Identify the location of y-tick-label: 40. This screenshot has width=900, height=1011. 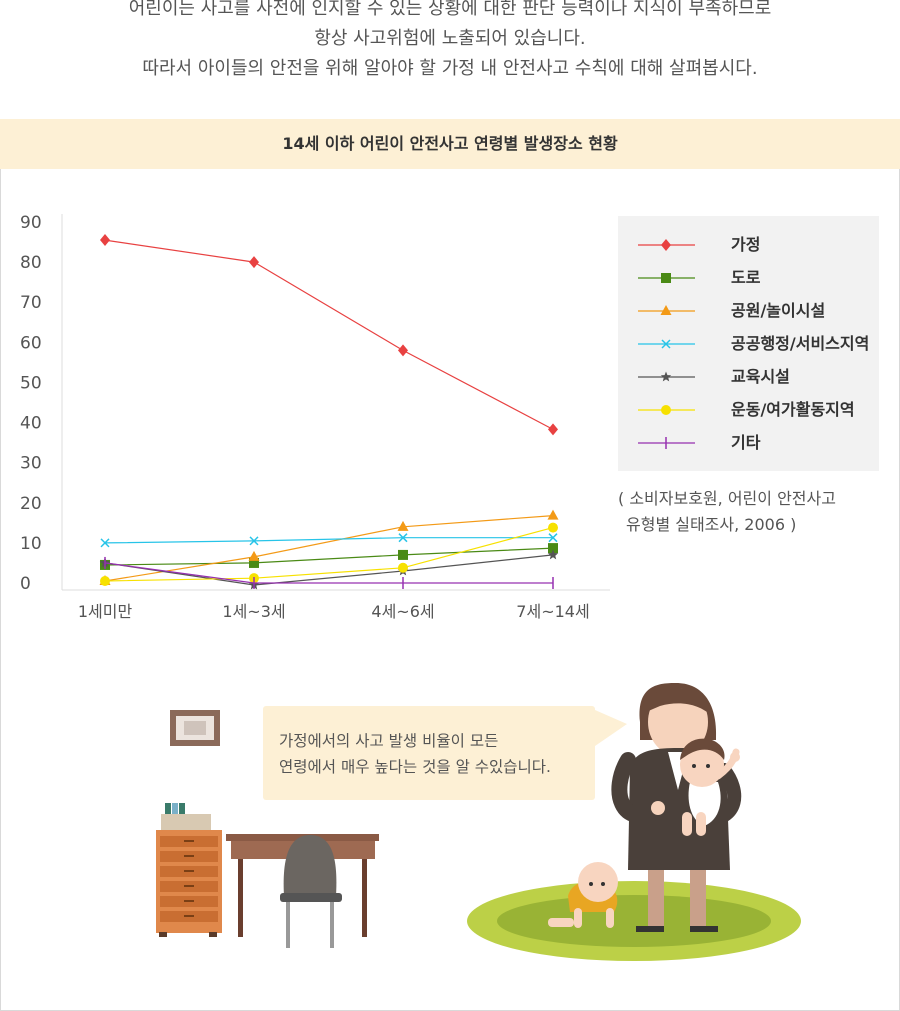
(31, 424).